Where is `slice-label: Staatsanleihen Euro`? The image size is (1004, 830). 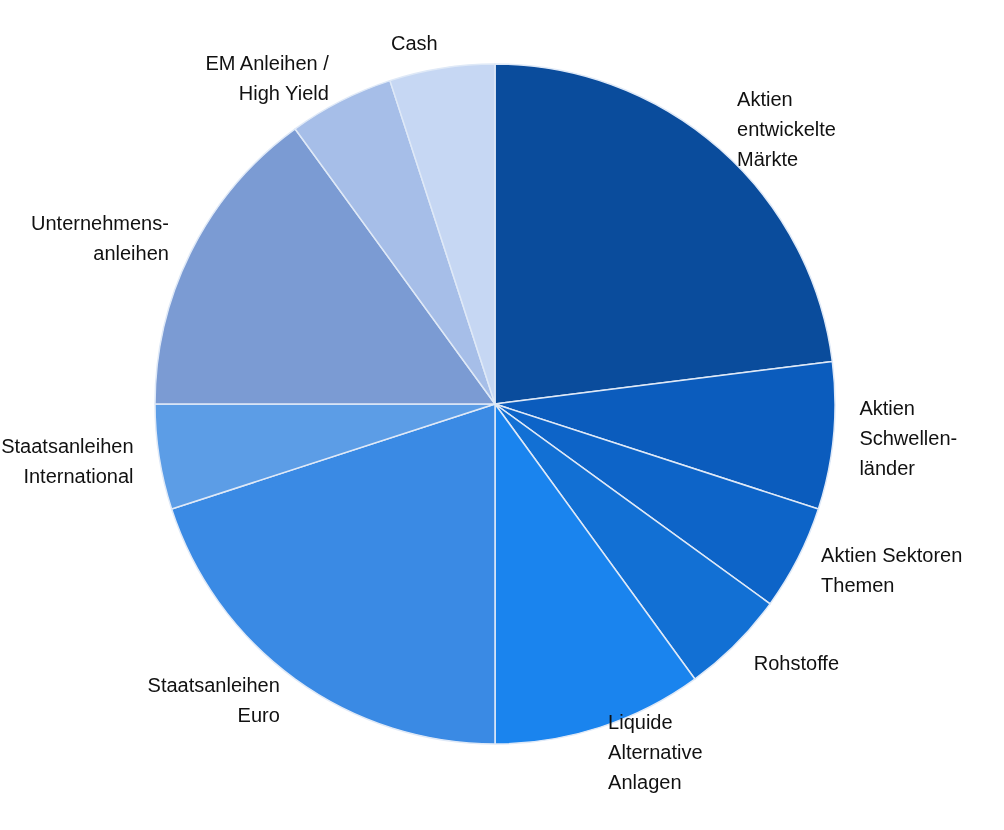 slice-label: Staatsanleihen Euro is located at coordinates (213, 700).